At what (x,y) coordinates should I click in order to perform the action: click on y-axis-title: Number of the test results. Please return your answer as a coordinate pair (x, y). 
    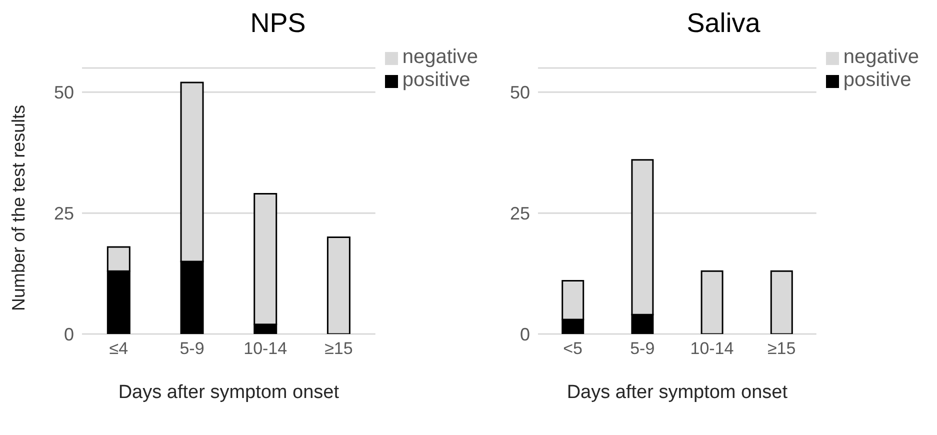
    Looking at the image, I should click on (18, 207).